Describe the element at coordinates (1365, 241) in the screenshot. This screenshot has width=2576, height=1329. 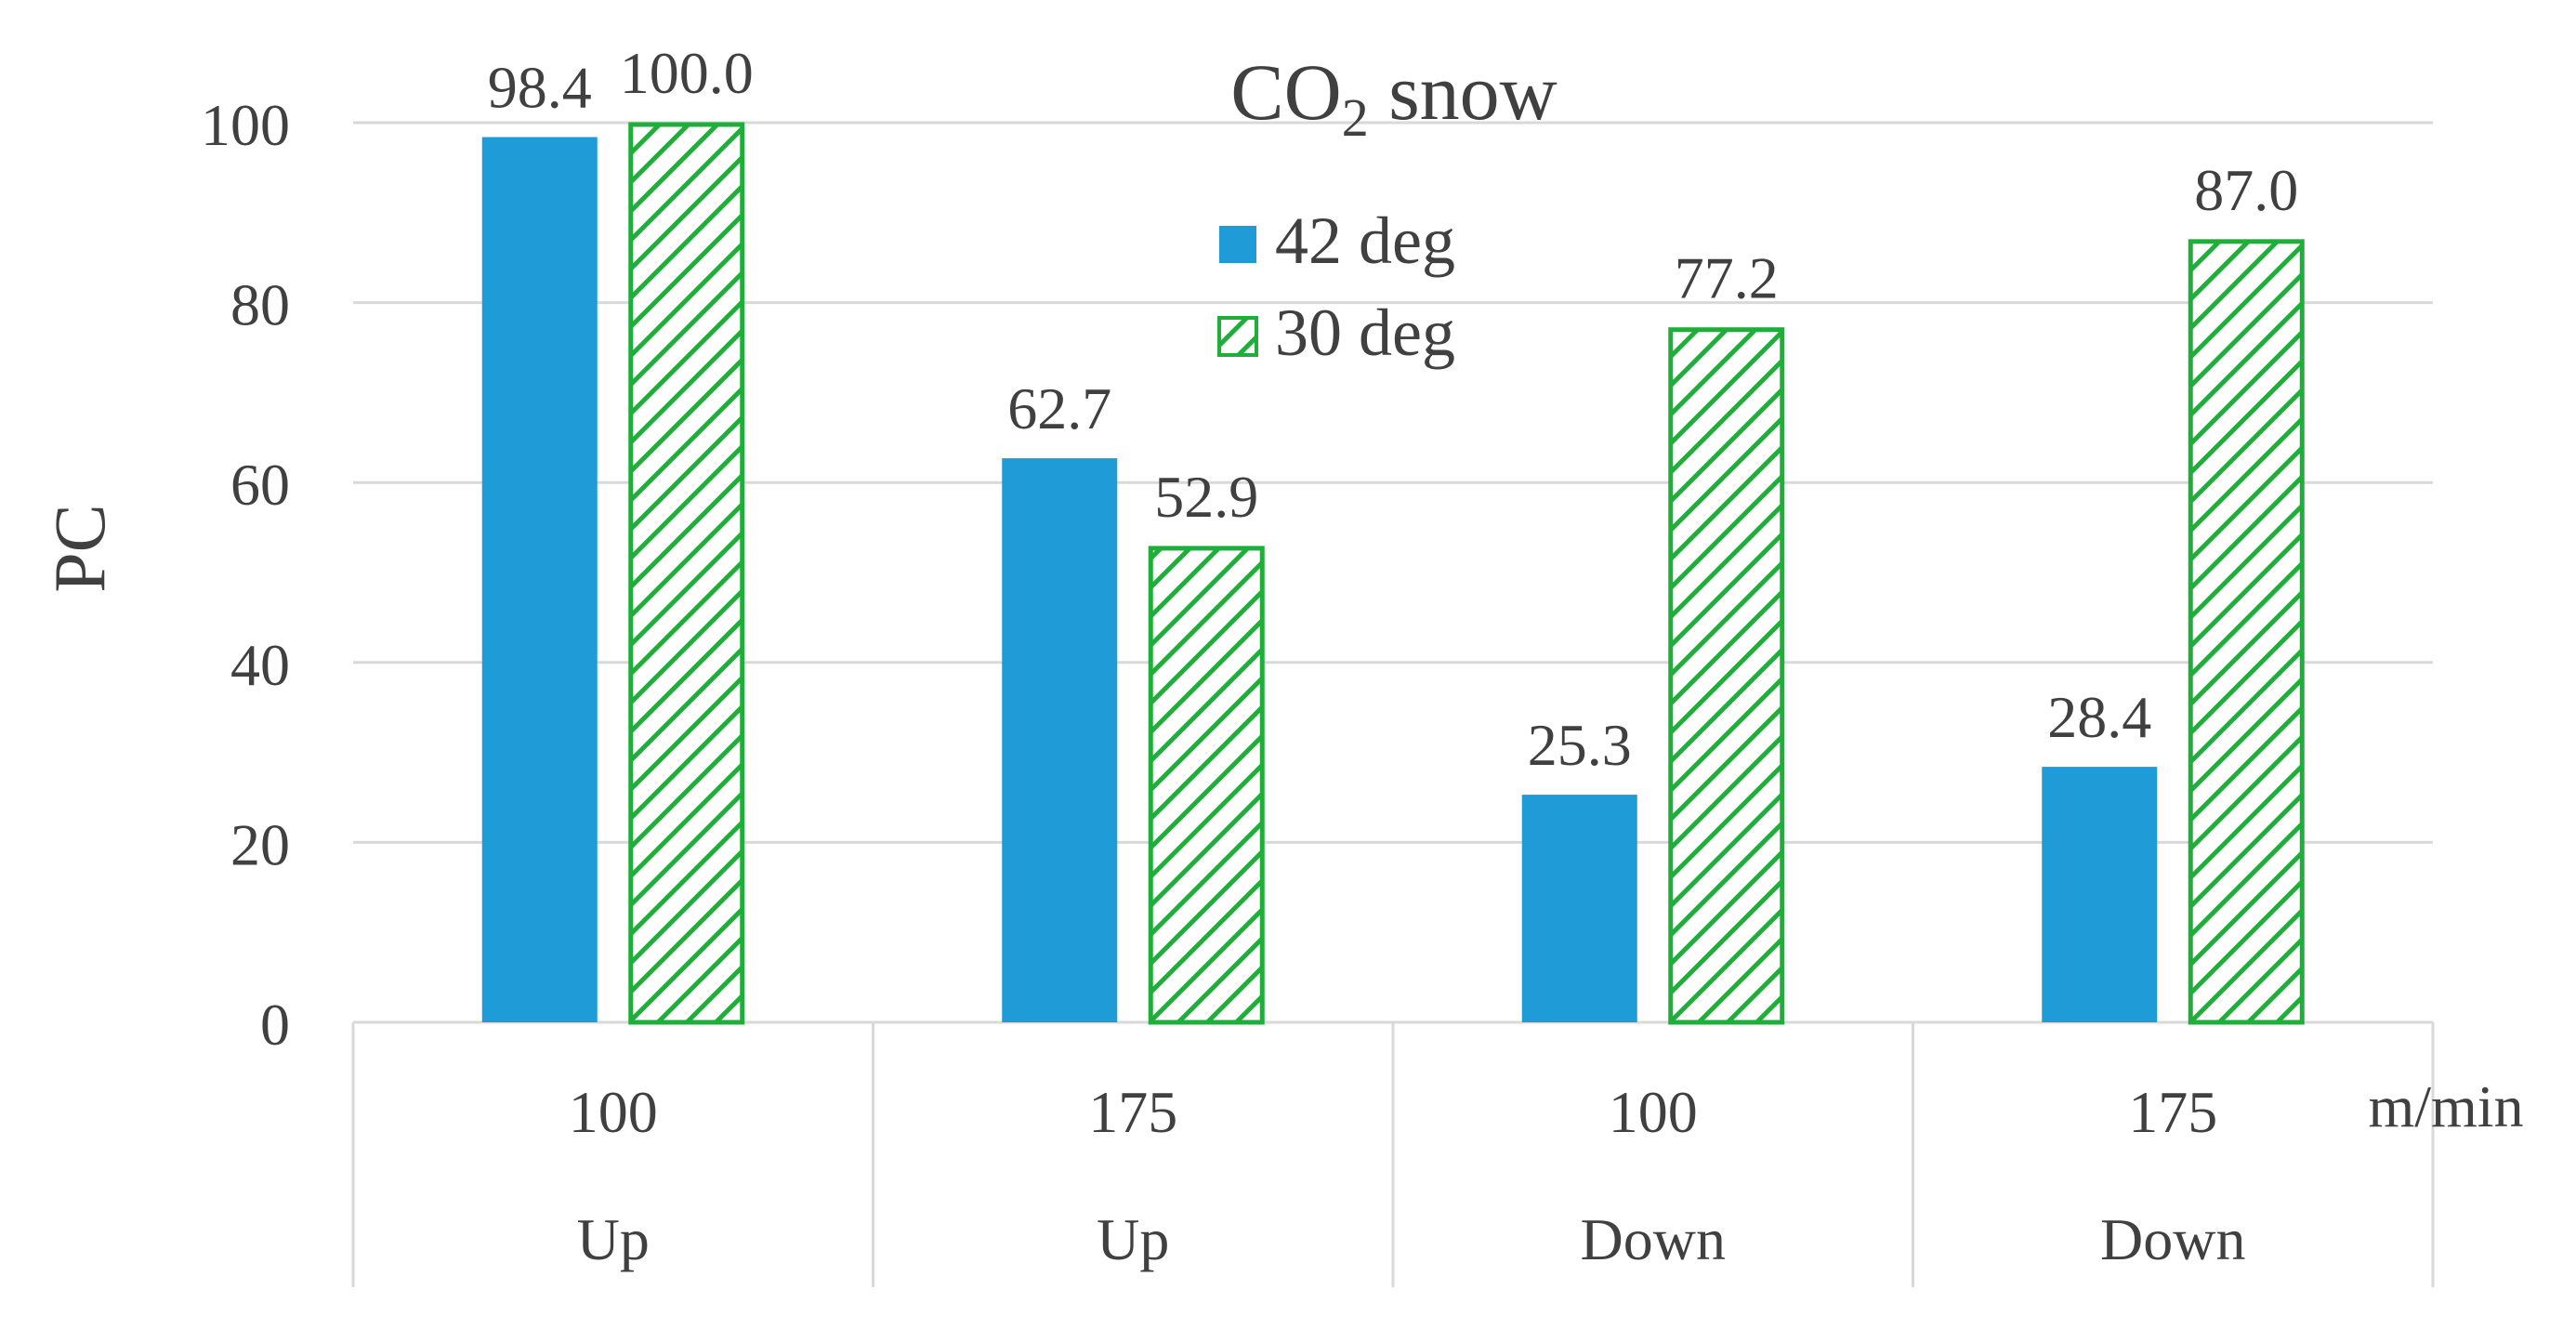
I see `legend-label-42-deg: 42 deg` at that location.